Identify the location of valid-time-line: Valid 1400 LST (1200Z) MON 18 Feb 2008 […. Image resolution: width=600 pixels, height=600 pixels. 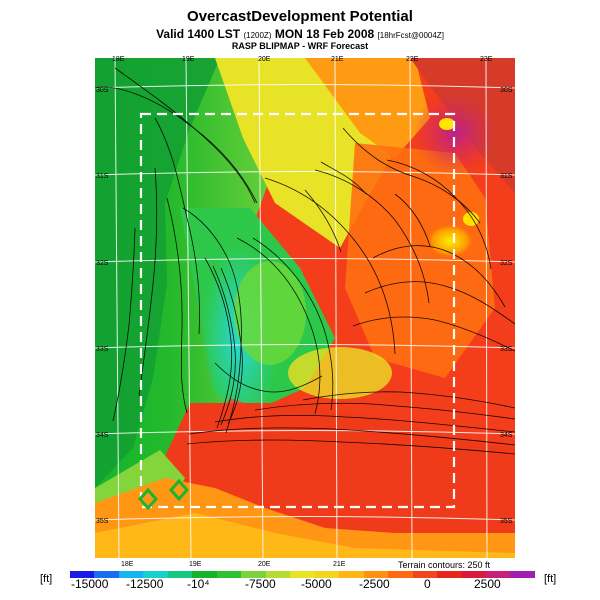
(300, 34).